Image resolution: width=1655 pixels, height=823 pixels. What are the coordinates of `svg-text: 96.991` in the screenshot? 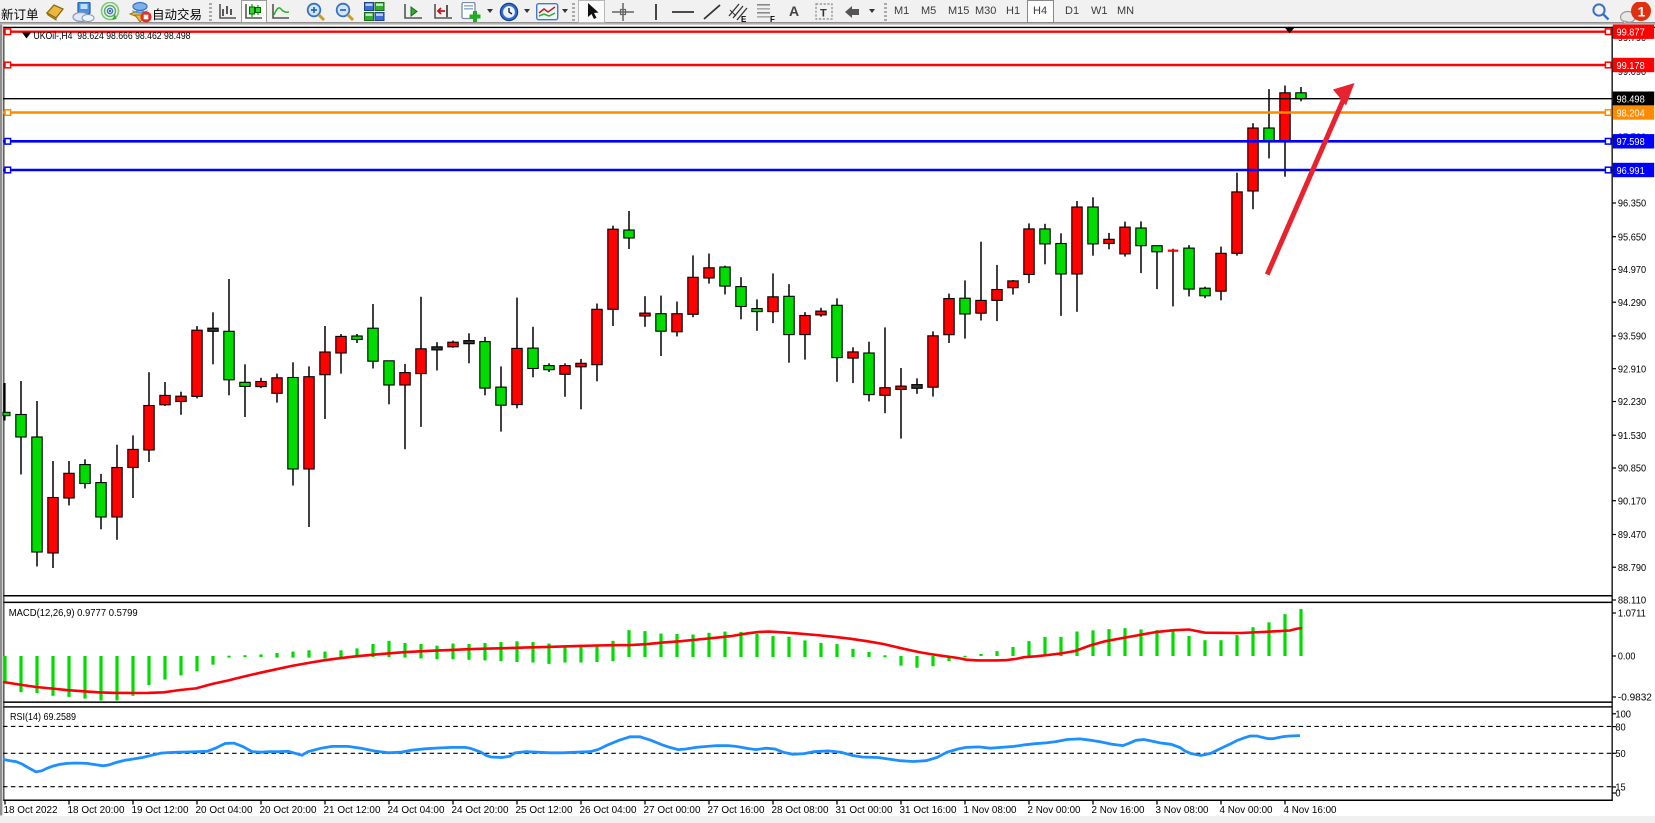 It's located at (1631, 171).